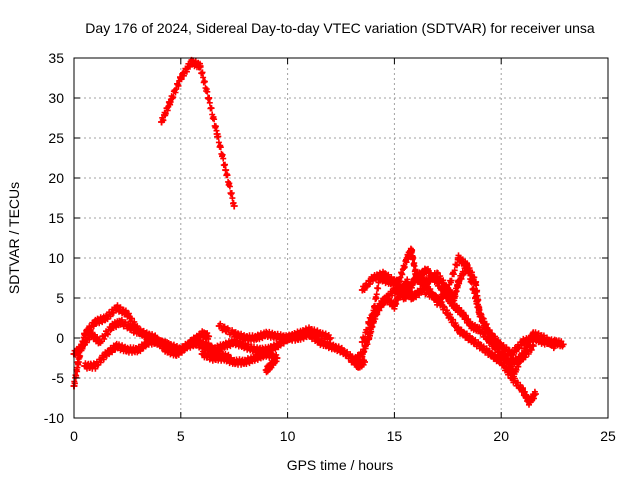 The width and height of the screenshot is (640, 485). What do you see at coordinates (608, 436) in the screenshot?
I see `x-tick-label: 25` at bounding box center [608, 436].